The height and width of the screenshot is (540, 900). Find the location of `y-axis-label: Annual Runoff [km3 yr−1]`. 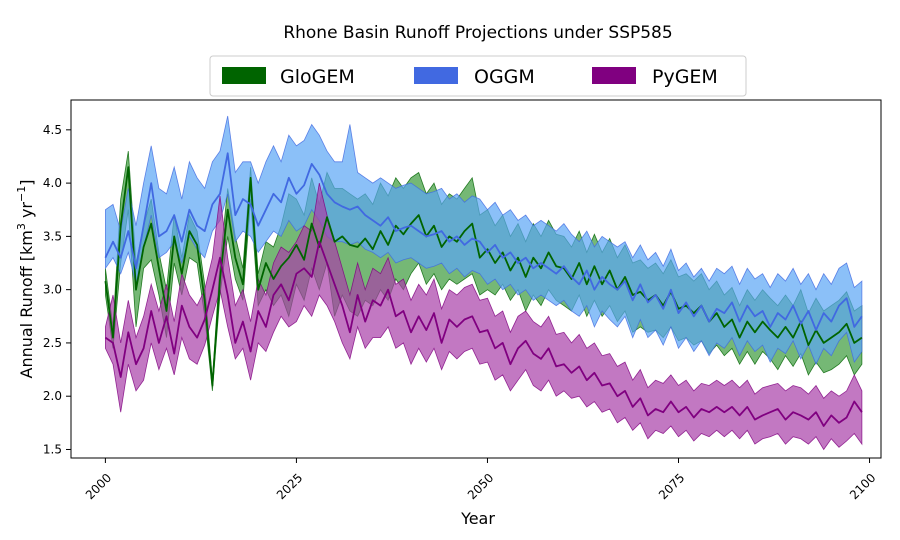

y-axis-label: Annual Runoff [km3 yr−1] is located at coordinates (25, 279).